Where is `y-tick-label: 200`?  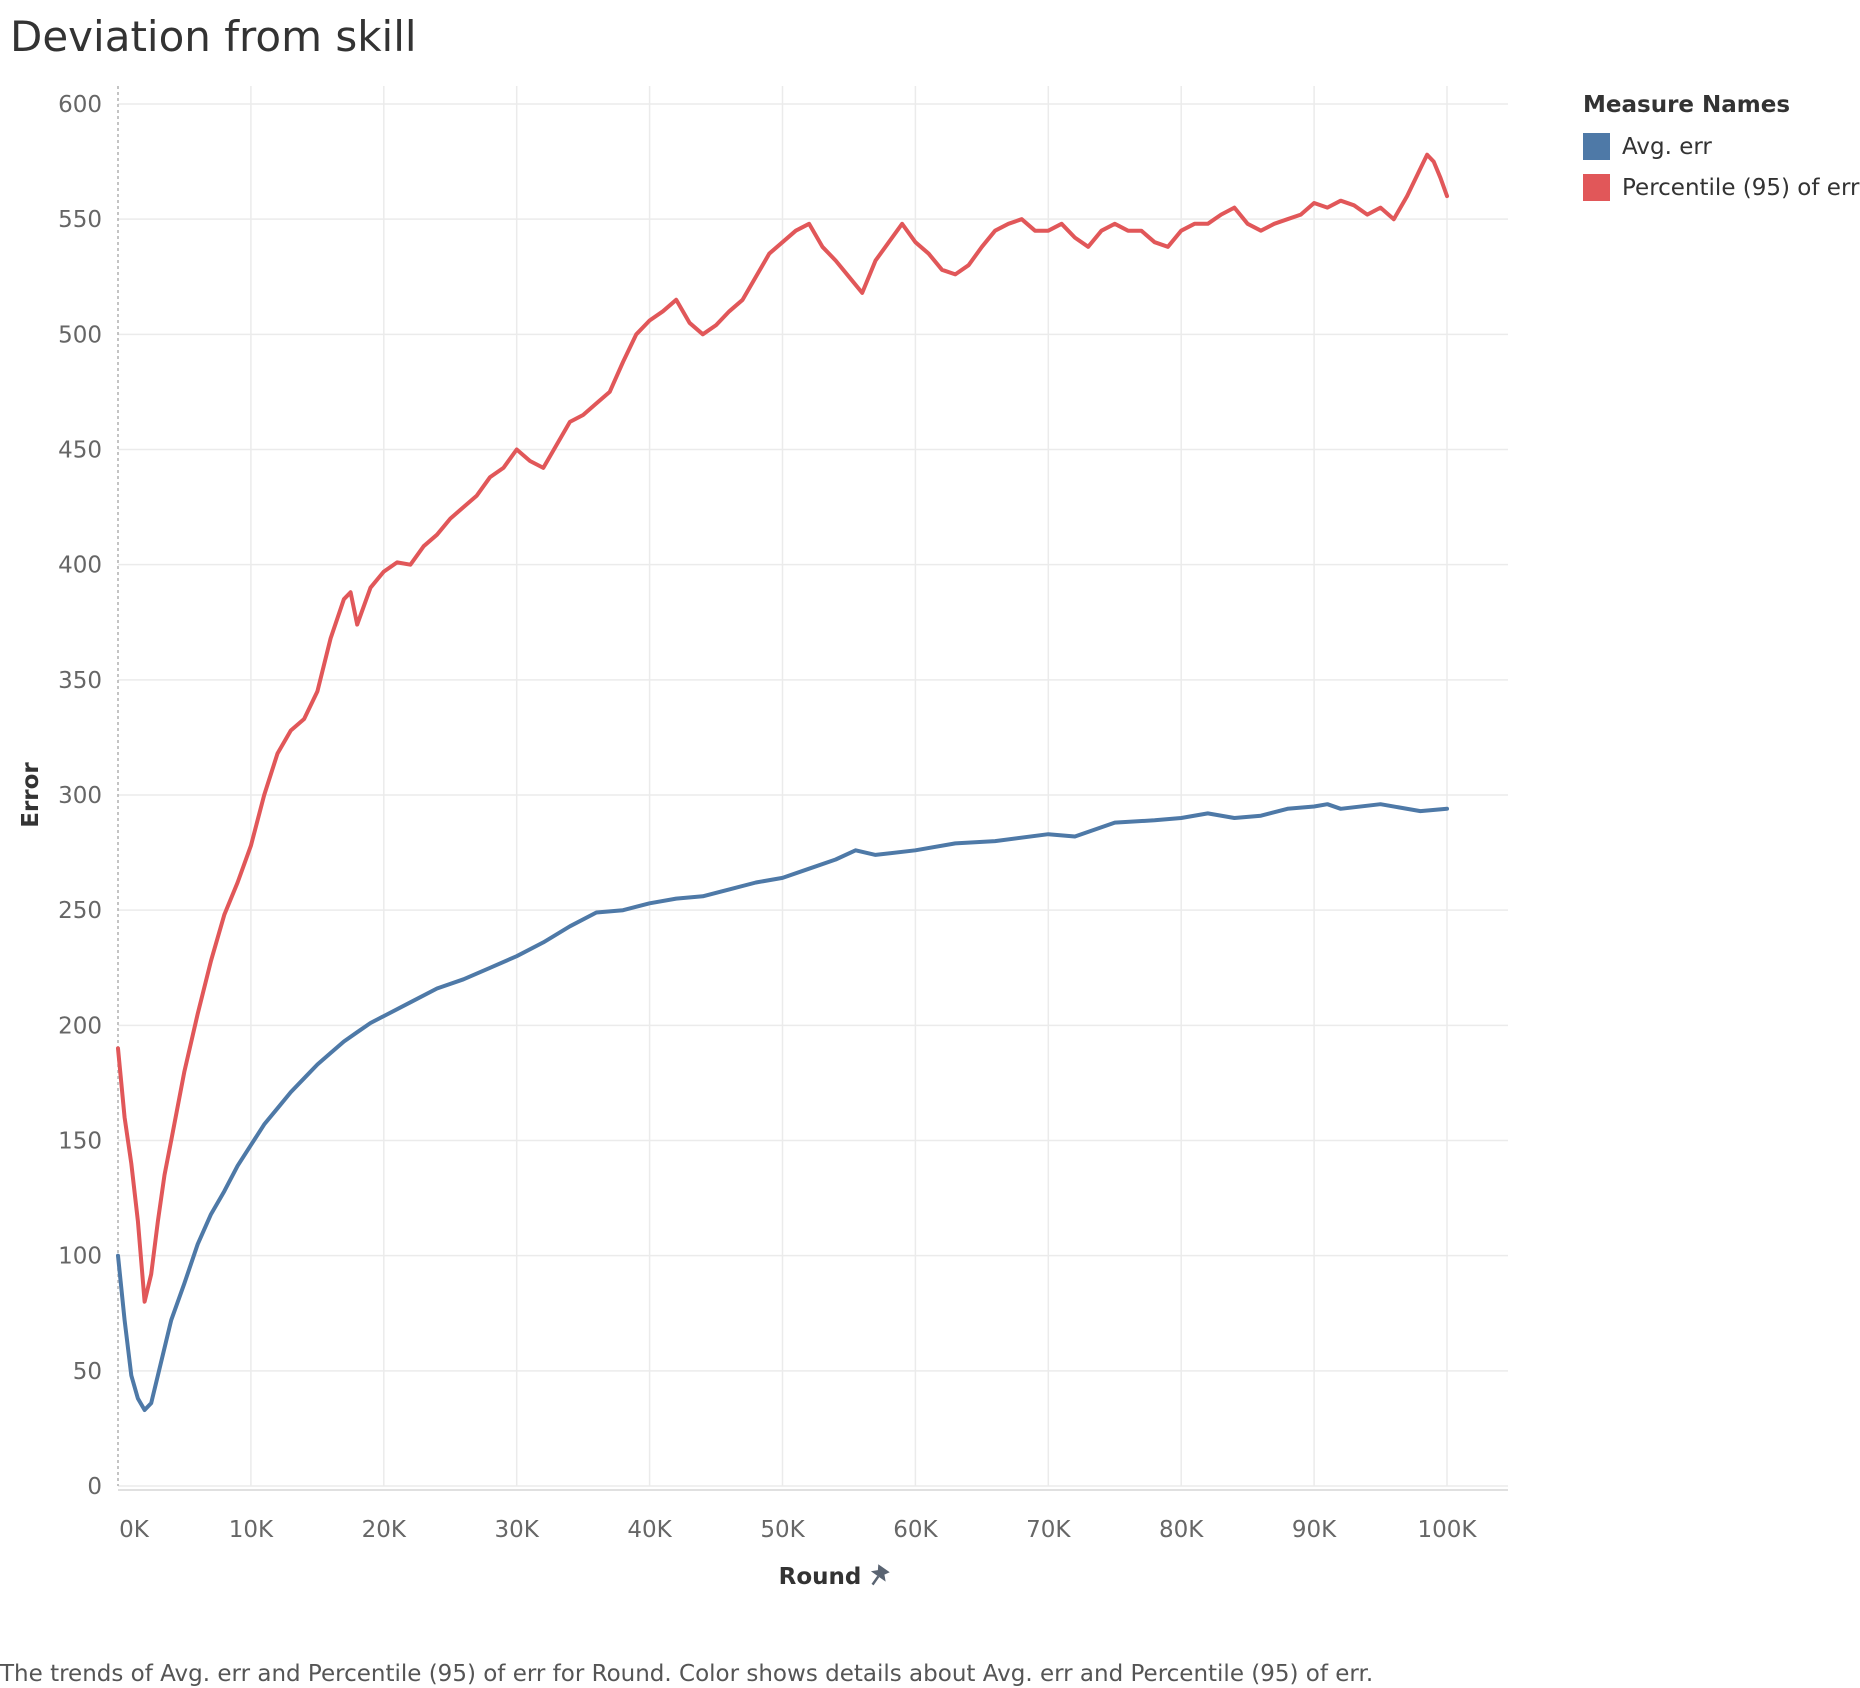
y-tick-label: 200 is located at coordinates (80, 1026).